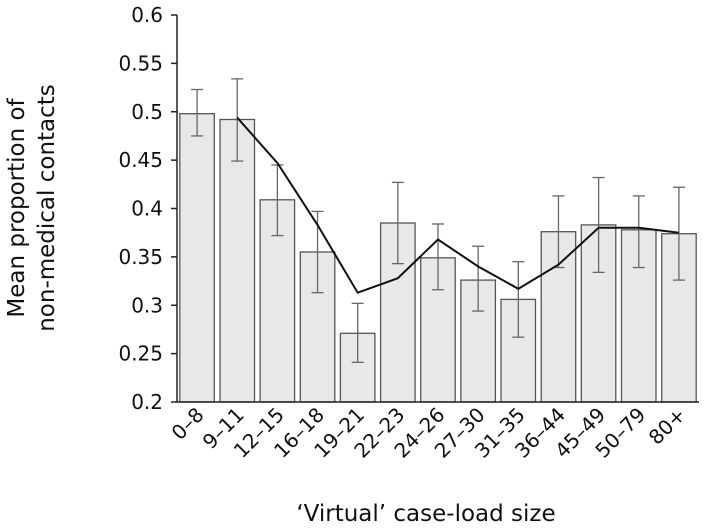  I want to click on y-tick-label-2: 0.25, so click(140, 354).